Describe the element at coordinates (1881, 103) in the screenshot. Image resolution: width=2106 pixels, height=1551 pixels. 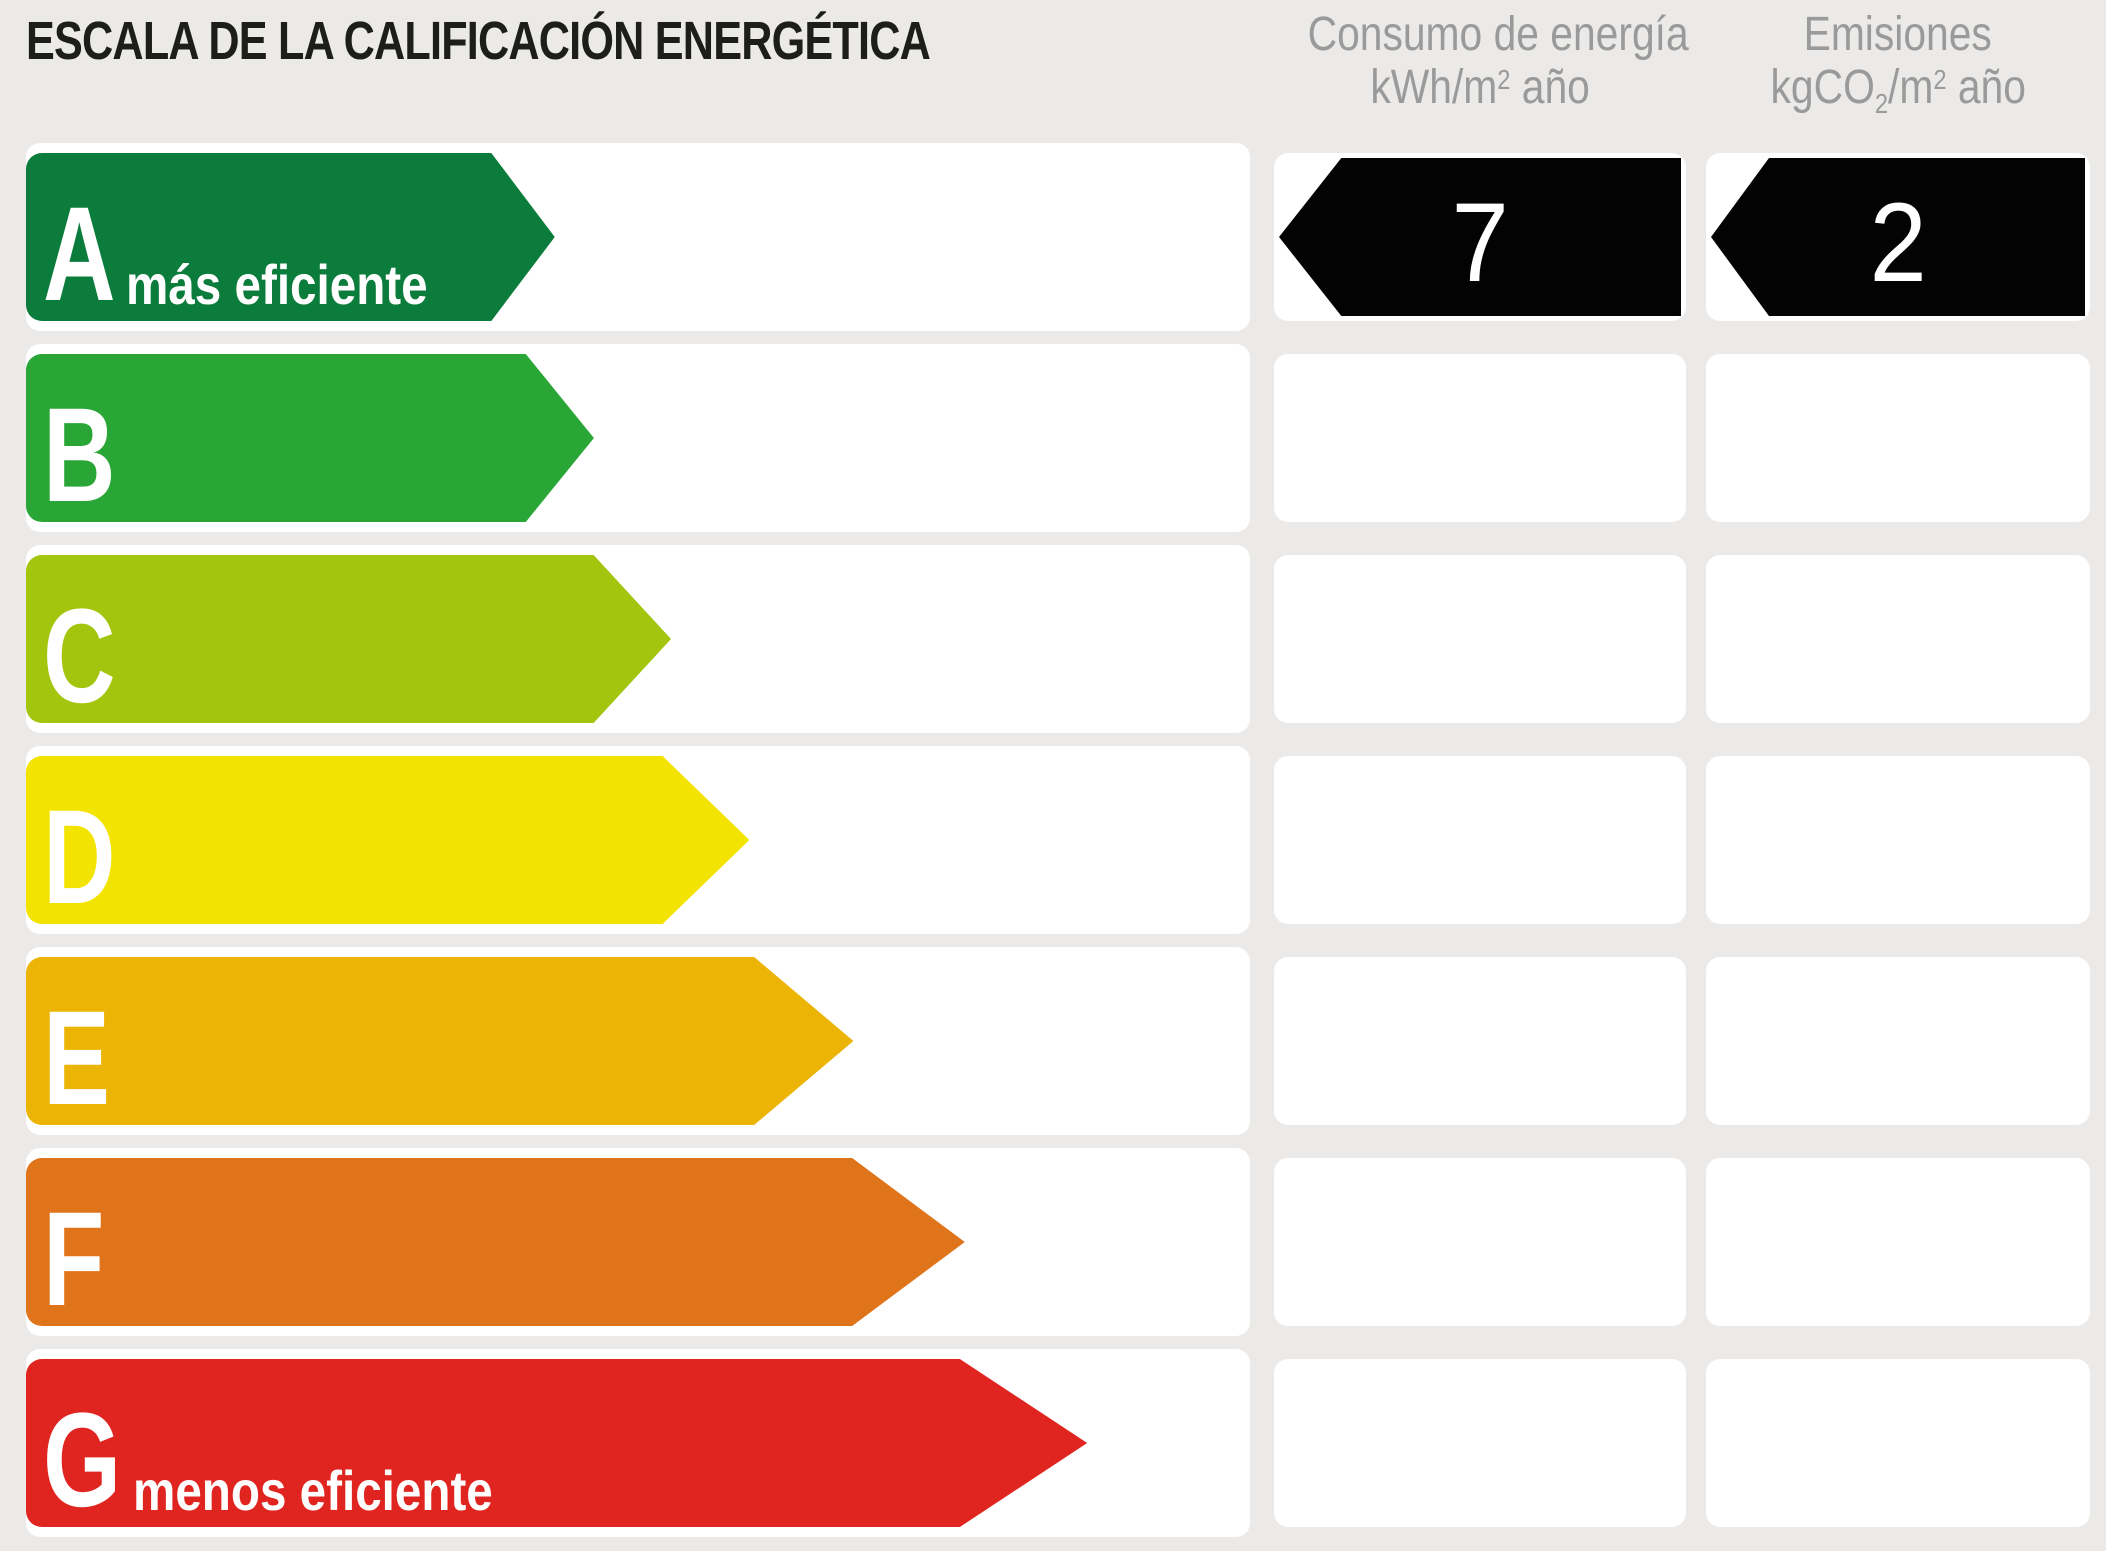
I see `emisiones-unit-sub: 2` at that location.